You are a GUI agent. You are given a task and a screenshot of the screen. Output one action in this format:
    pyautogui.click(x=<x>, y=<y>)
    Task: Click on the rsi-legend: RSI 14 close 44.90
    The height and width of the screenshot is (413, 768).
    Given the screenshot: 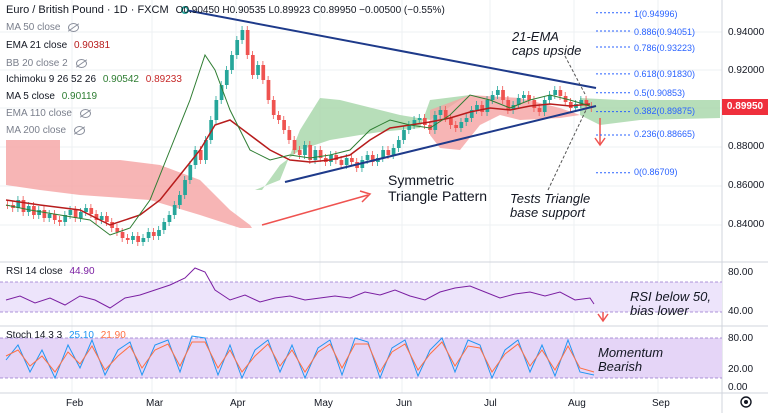 What is the action you would take?
    pyautogui.click(x=50, y=271)
    